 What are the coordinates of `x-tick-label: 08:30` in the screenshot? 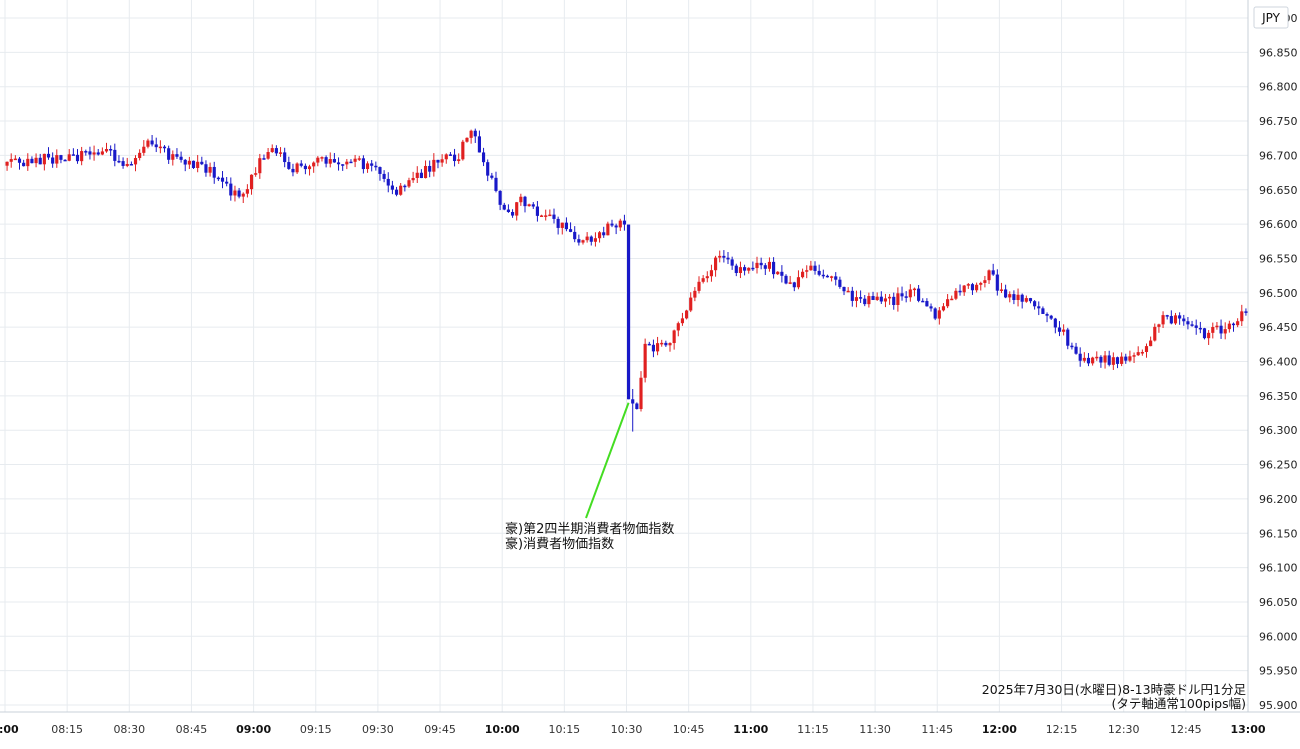 It's located at (129, 729).